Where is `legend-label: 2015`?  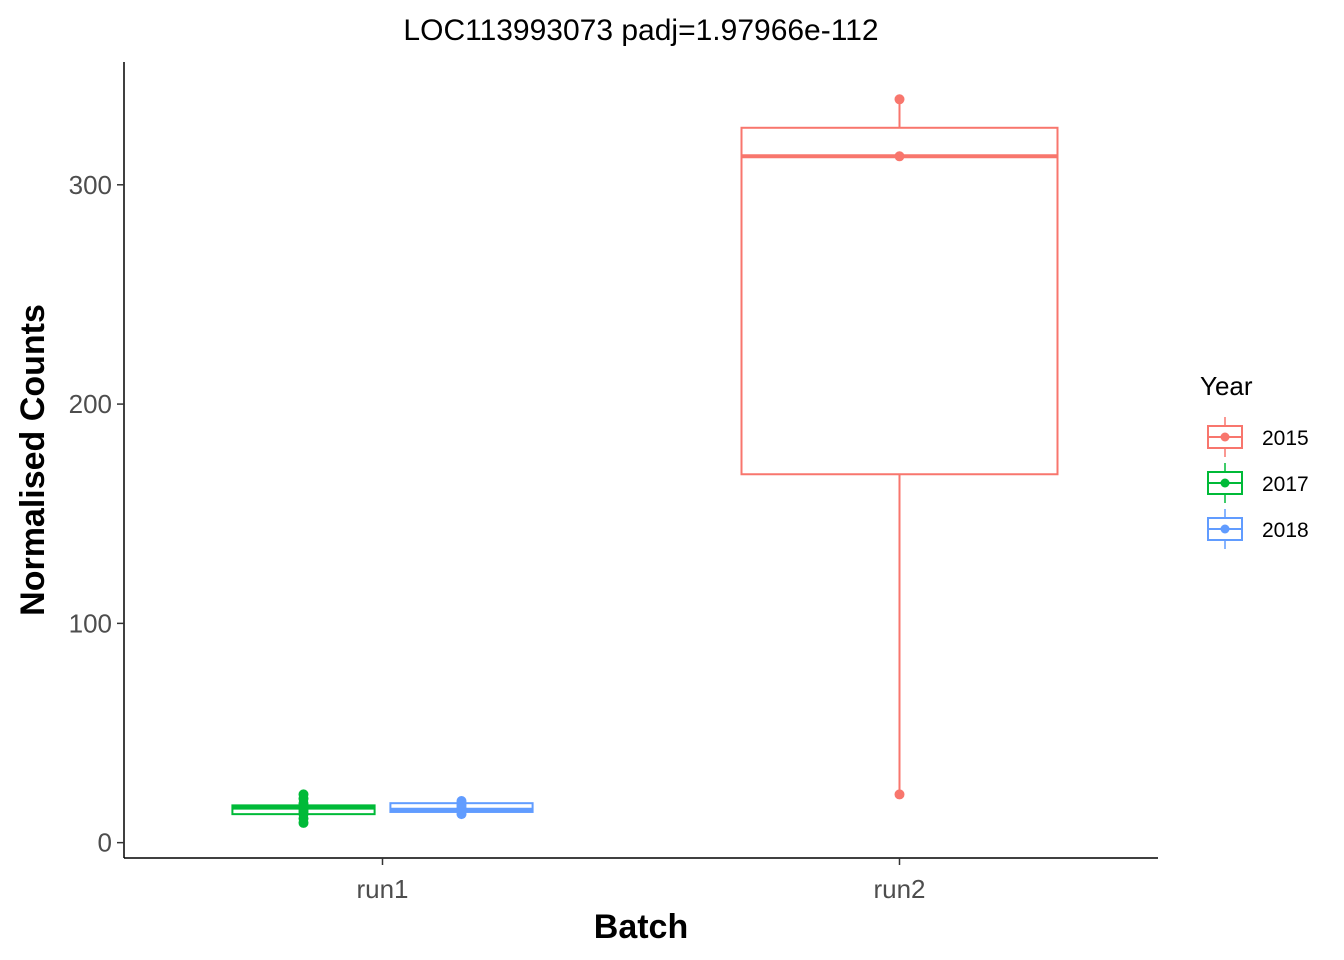 legend-label: 2015 is located at coordinates (1285, 438).